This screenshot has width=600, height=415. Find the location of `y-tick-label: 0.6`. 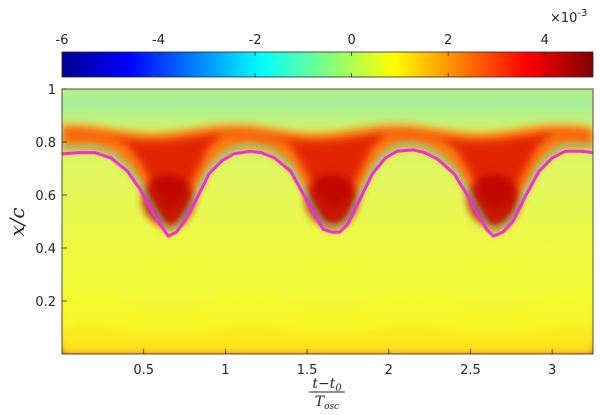

y-tick-label: 0.6 is located at coordinates (45, 196).